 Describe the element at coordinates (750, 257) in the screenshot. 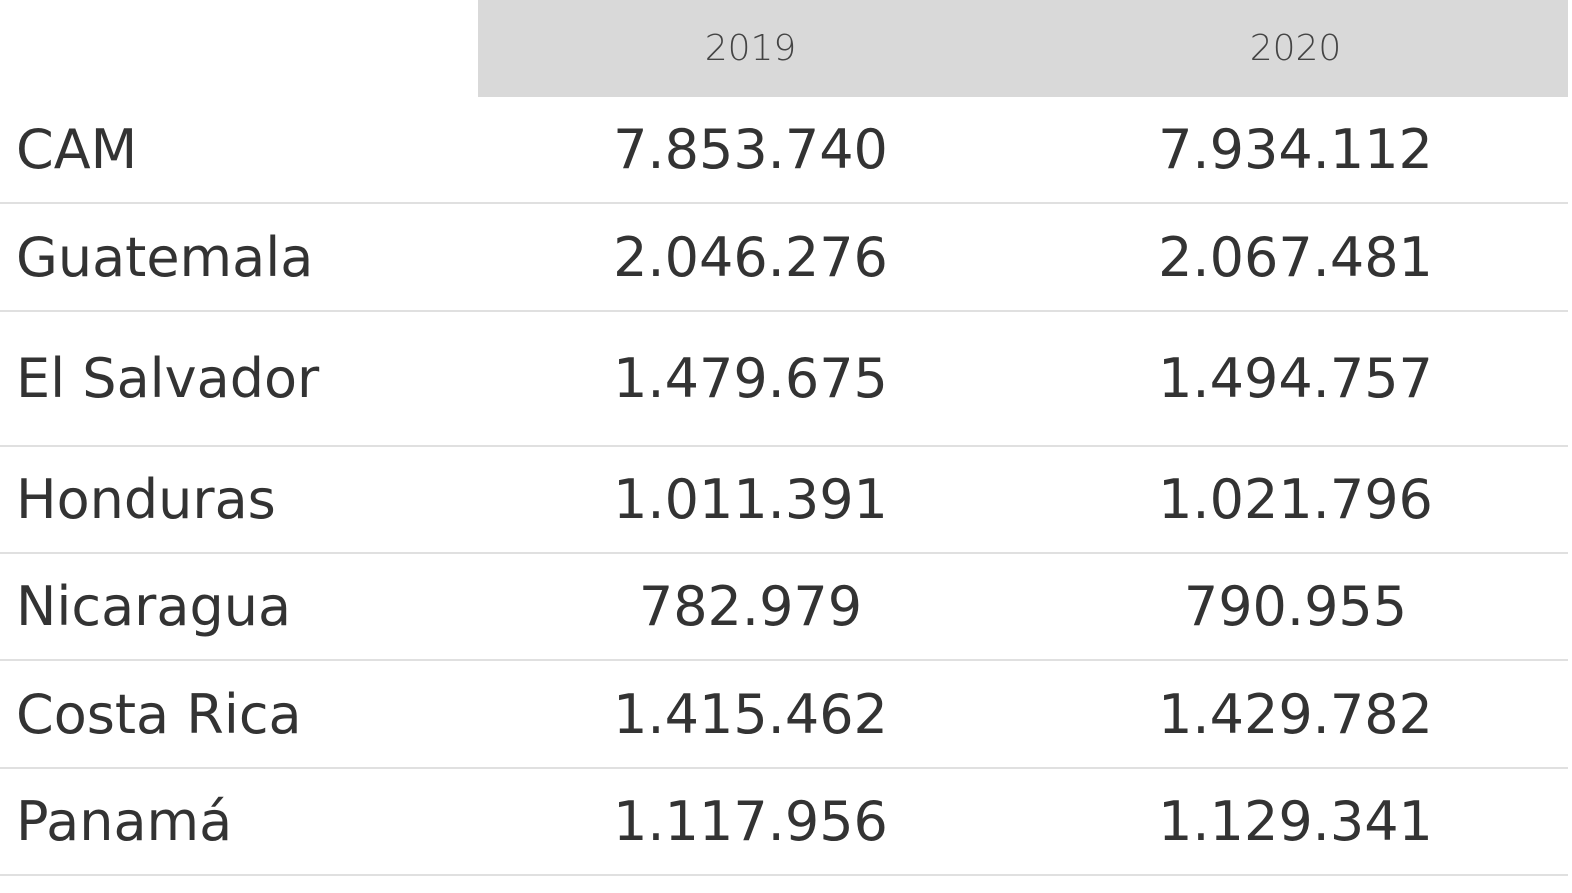

I see `cell-2019: 2.046.276` at that location.